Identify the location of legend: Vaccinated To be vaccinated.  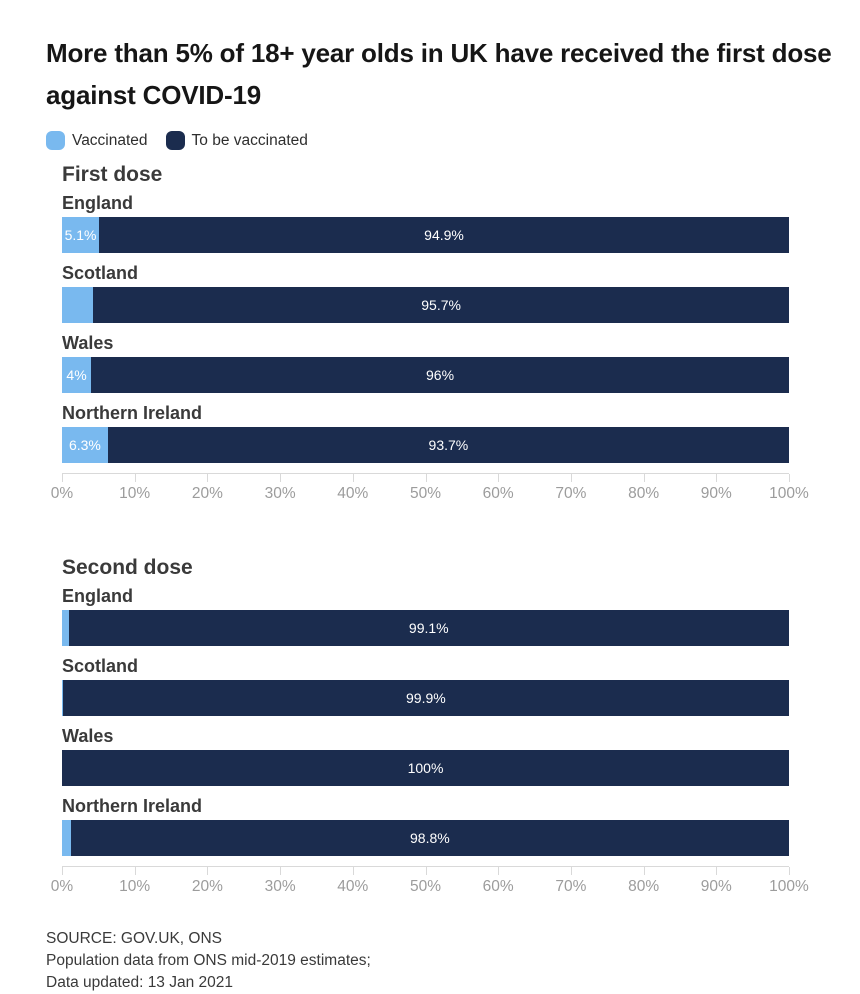
(430, 141).